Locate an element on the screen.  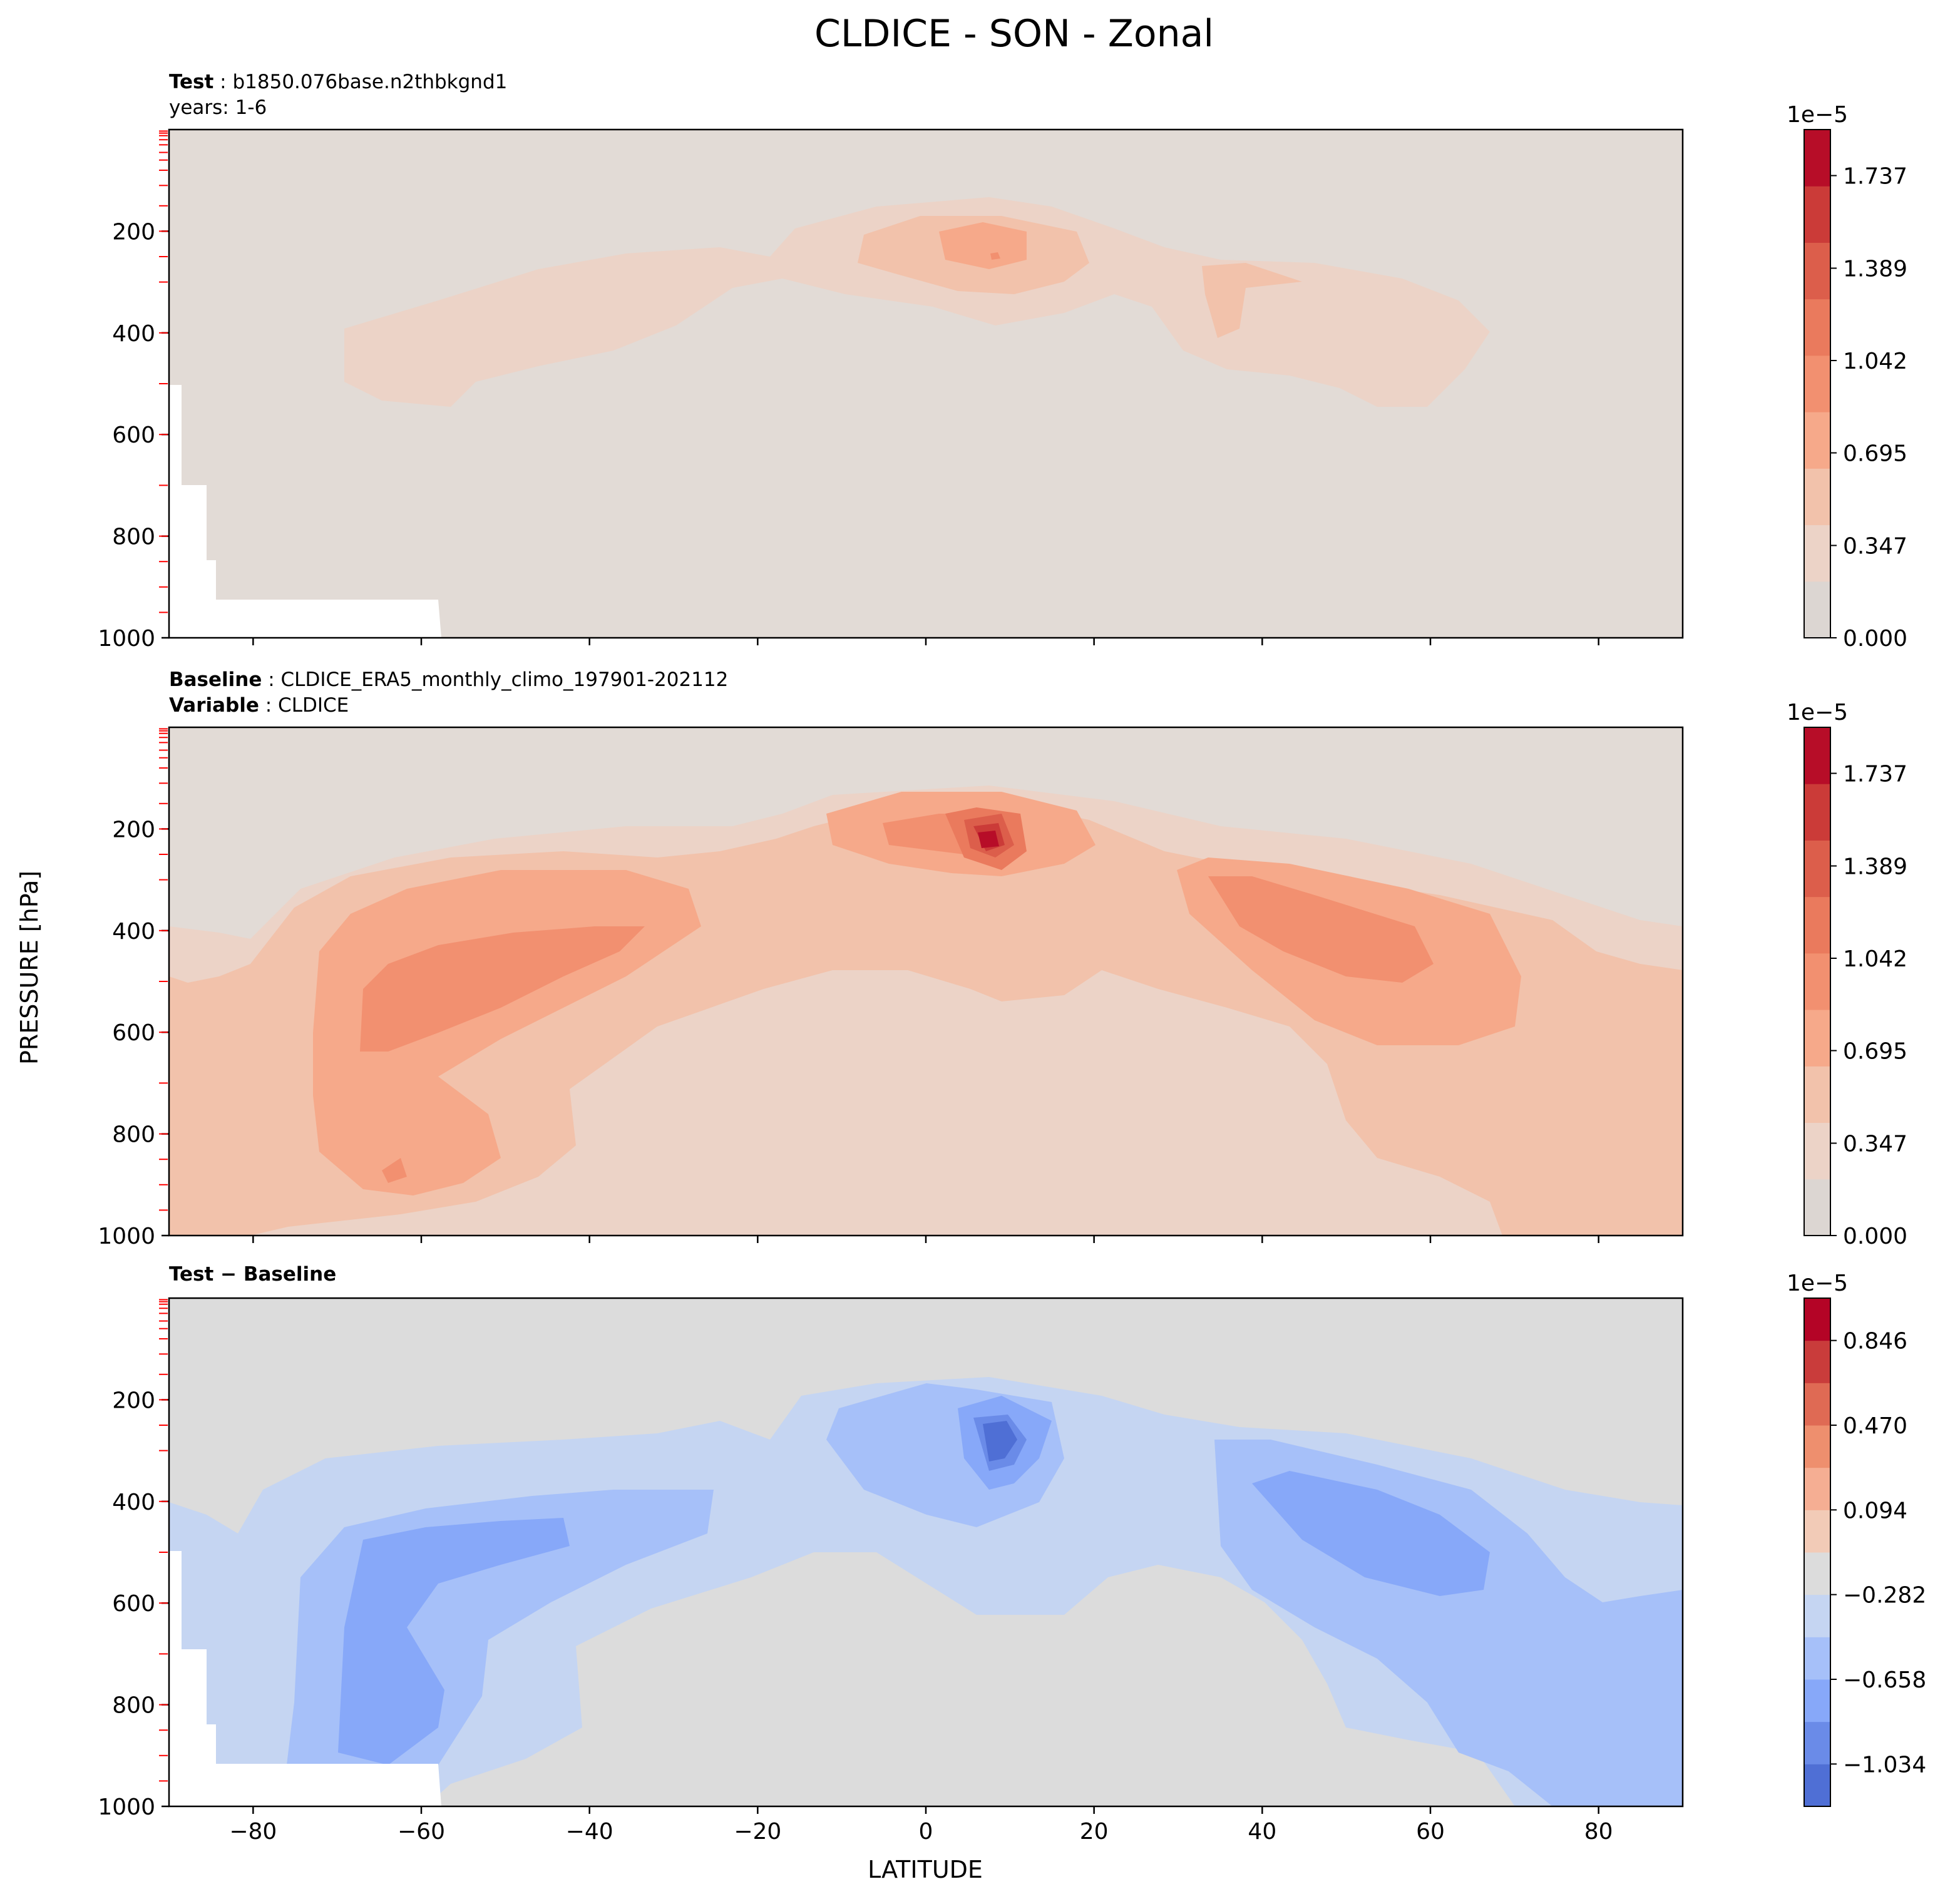
x-tick-label: 20 is located at coordinates (1094, 1832).